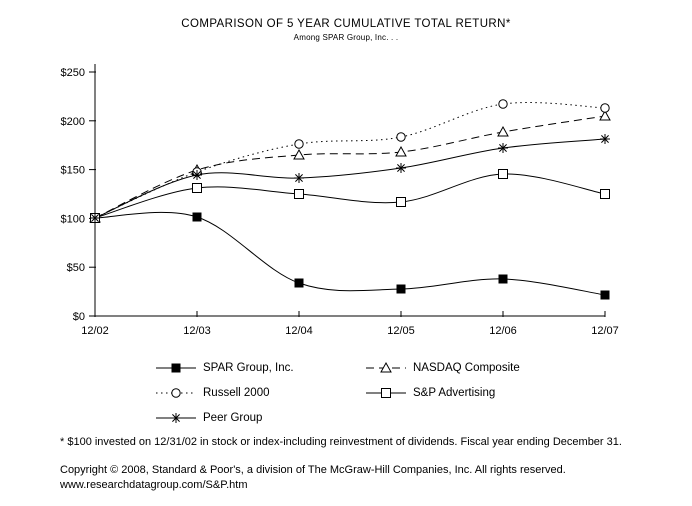  Describe the element at coordinates (73, 73) in the screenshot. I see `axis-tick-label: $250` at that location.